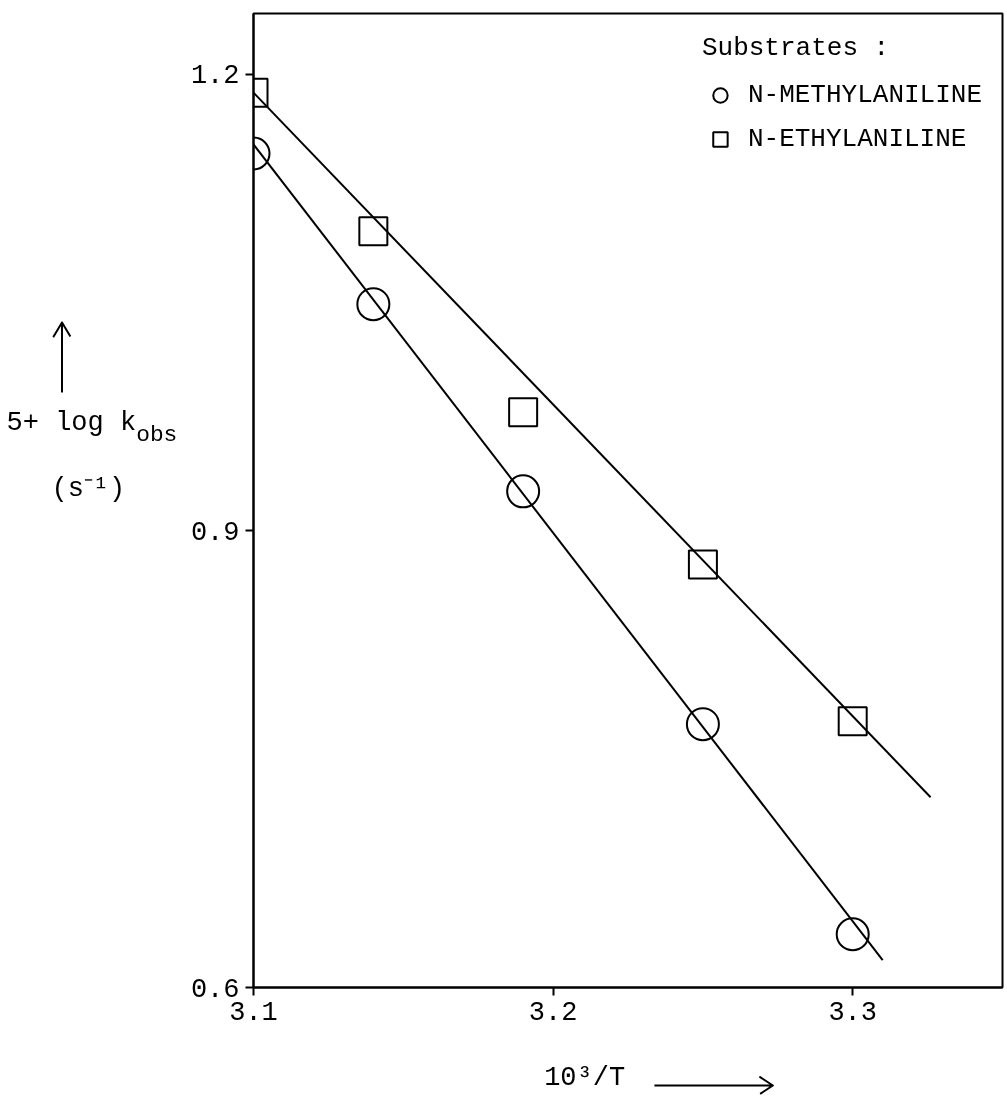  Describe the element at coordinates (857, 139) in the screenshot. I see `legend-label: N-ETHYLANILINE` at that location.